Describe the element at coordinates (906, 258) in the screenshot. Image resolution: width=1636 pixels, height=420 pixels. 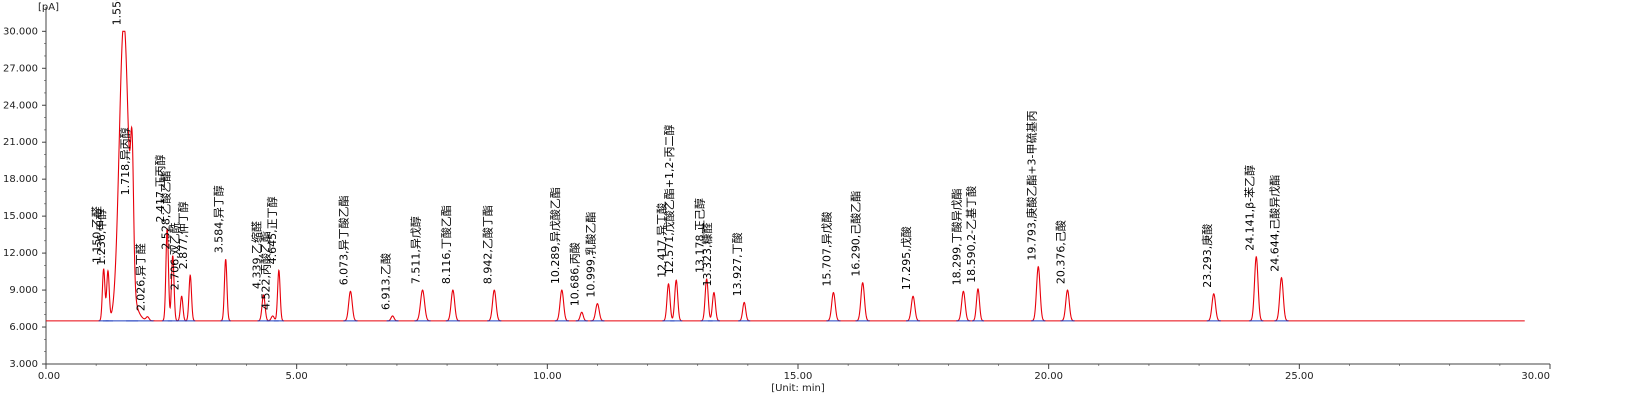
I see `peak-label: 17.295,戊酸` at that location.